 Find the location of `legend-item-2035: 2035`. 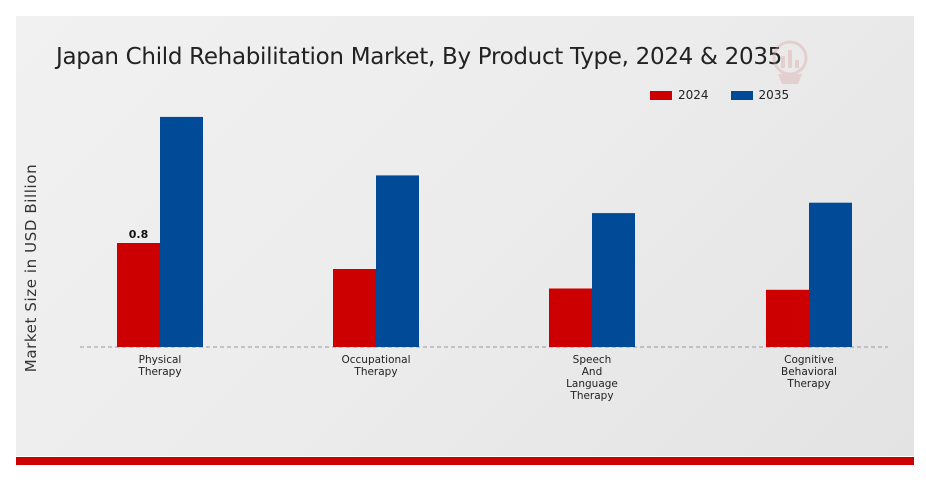

legend-item-2035: 2035 is located at coordinates (760, 95).